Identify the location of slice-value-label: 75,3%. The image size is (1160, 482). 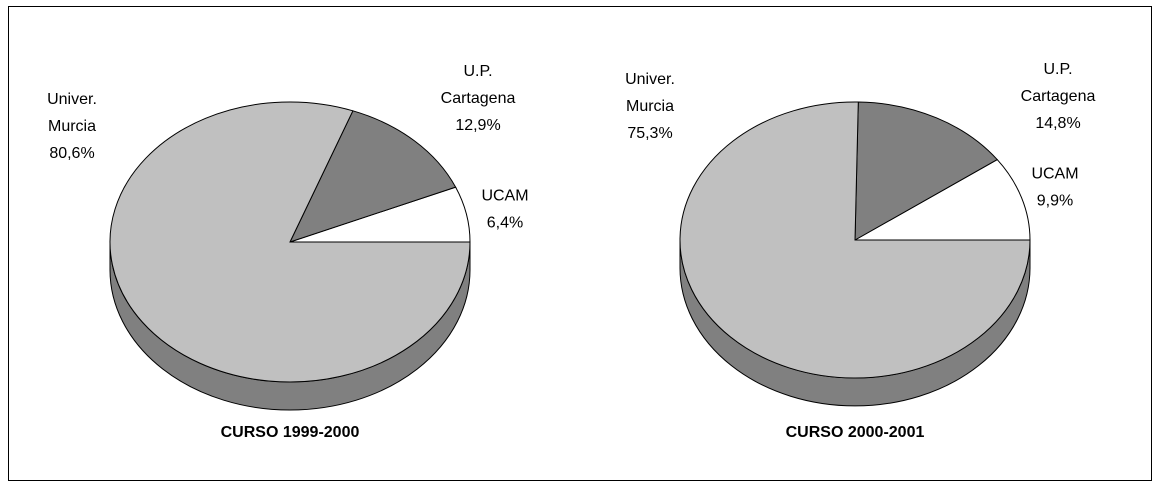
(649, 133).